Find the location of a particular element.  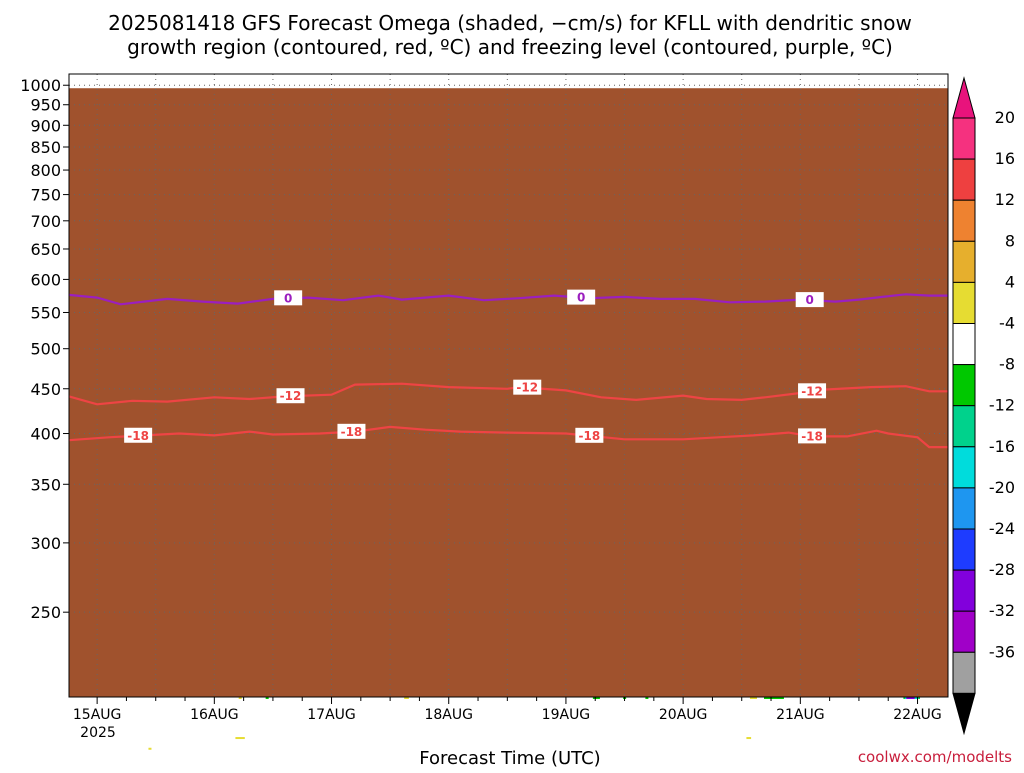

colorbar-label: -32 is located at coordinates (1002, 610).